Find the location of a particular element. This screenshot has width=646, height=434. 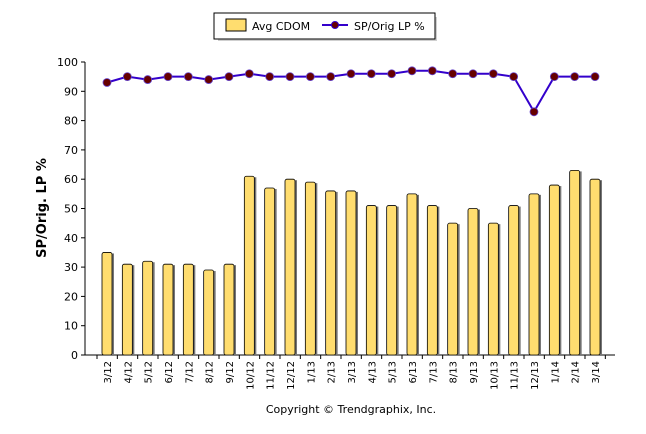

x-tick-label: 5/13 is located at coordinates (393, 372).